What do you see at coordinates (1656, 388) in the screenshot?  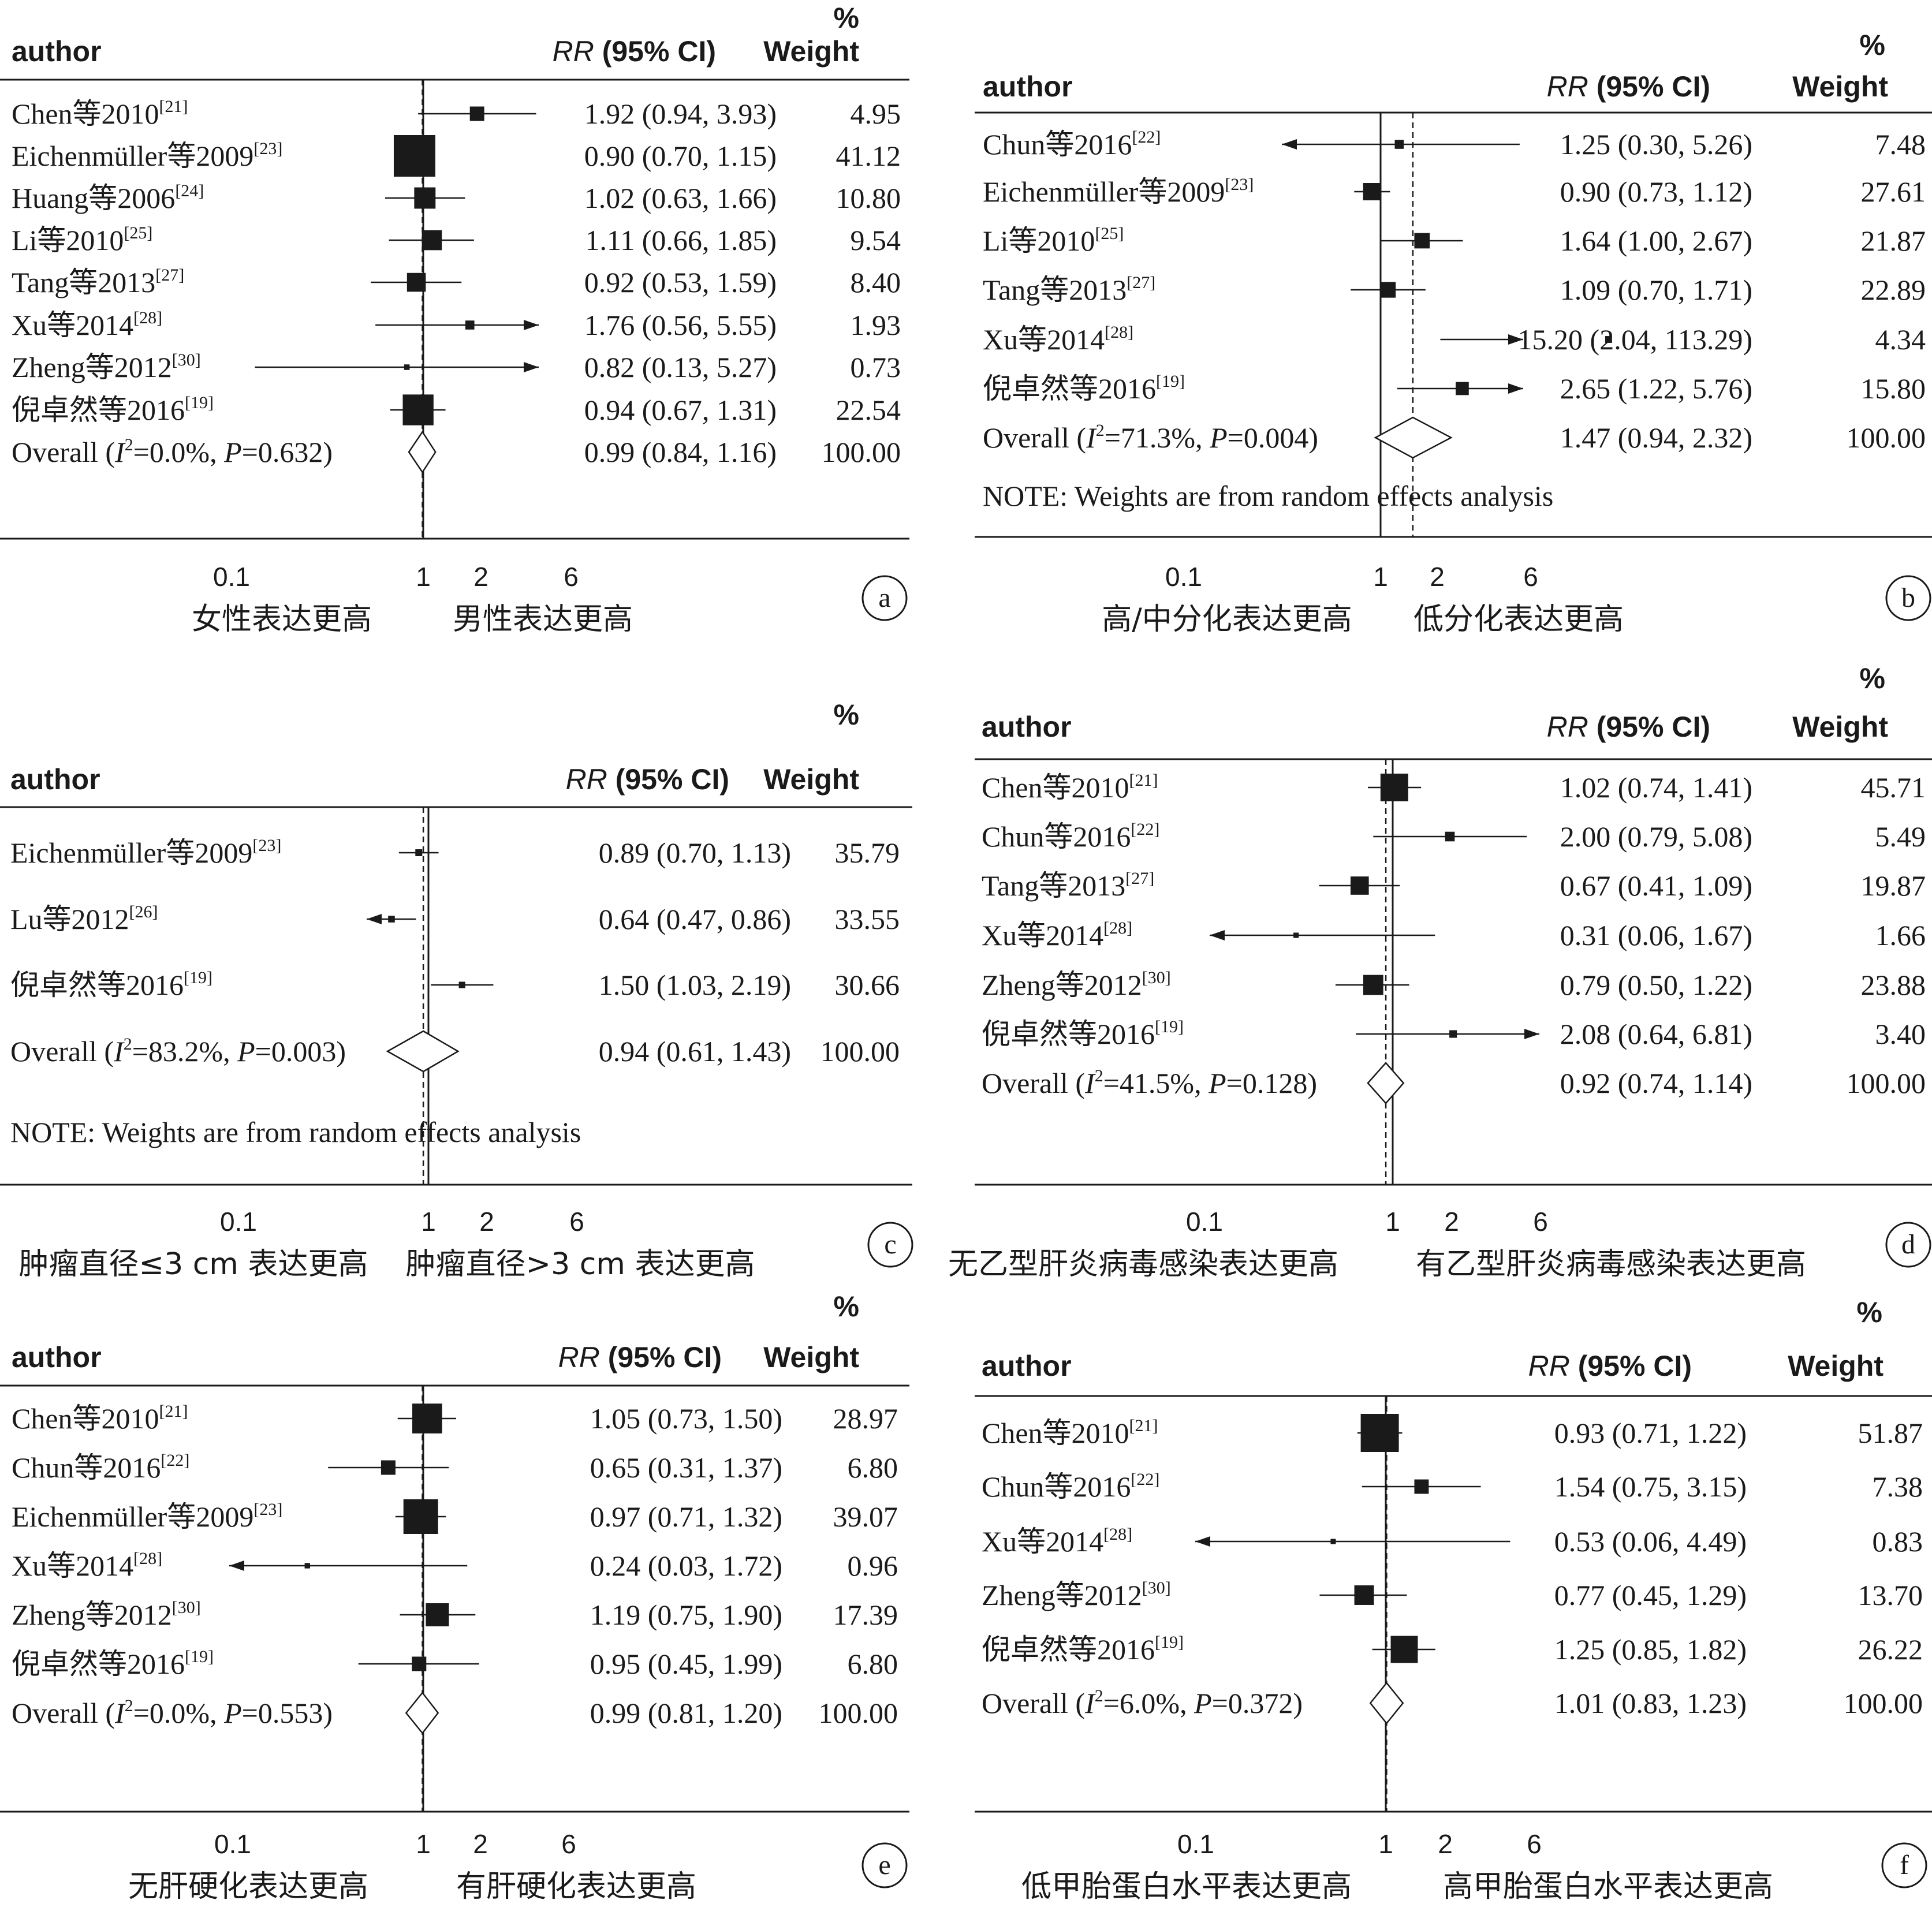 I see `rr-ci-value: 2.65 (1.22, 5.76)` at bounding box center [1656, 388].